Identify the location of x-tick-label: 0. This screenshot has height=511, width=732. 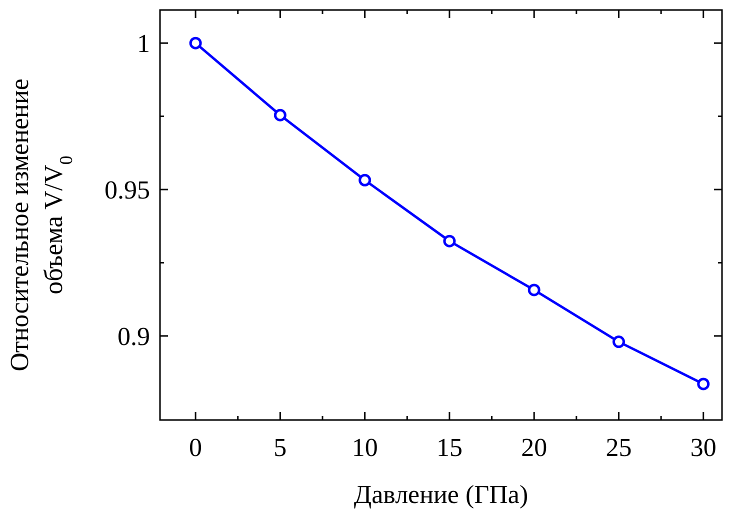
(195, 447).